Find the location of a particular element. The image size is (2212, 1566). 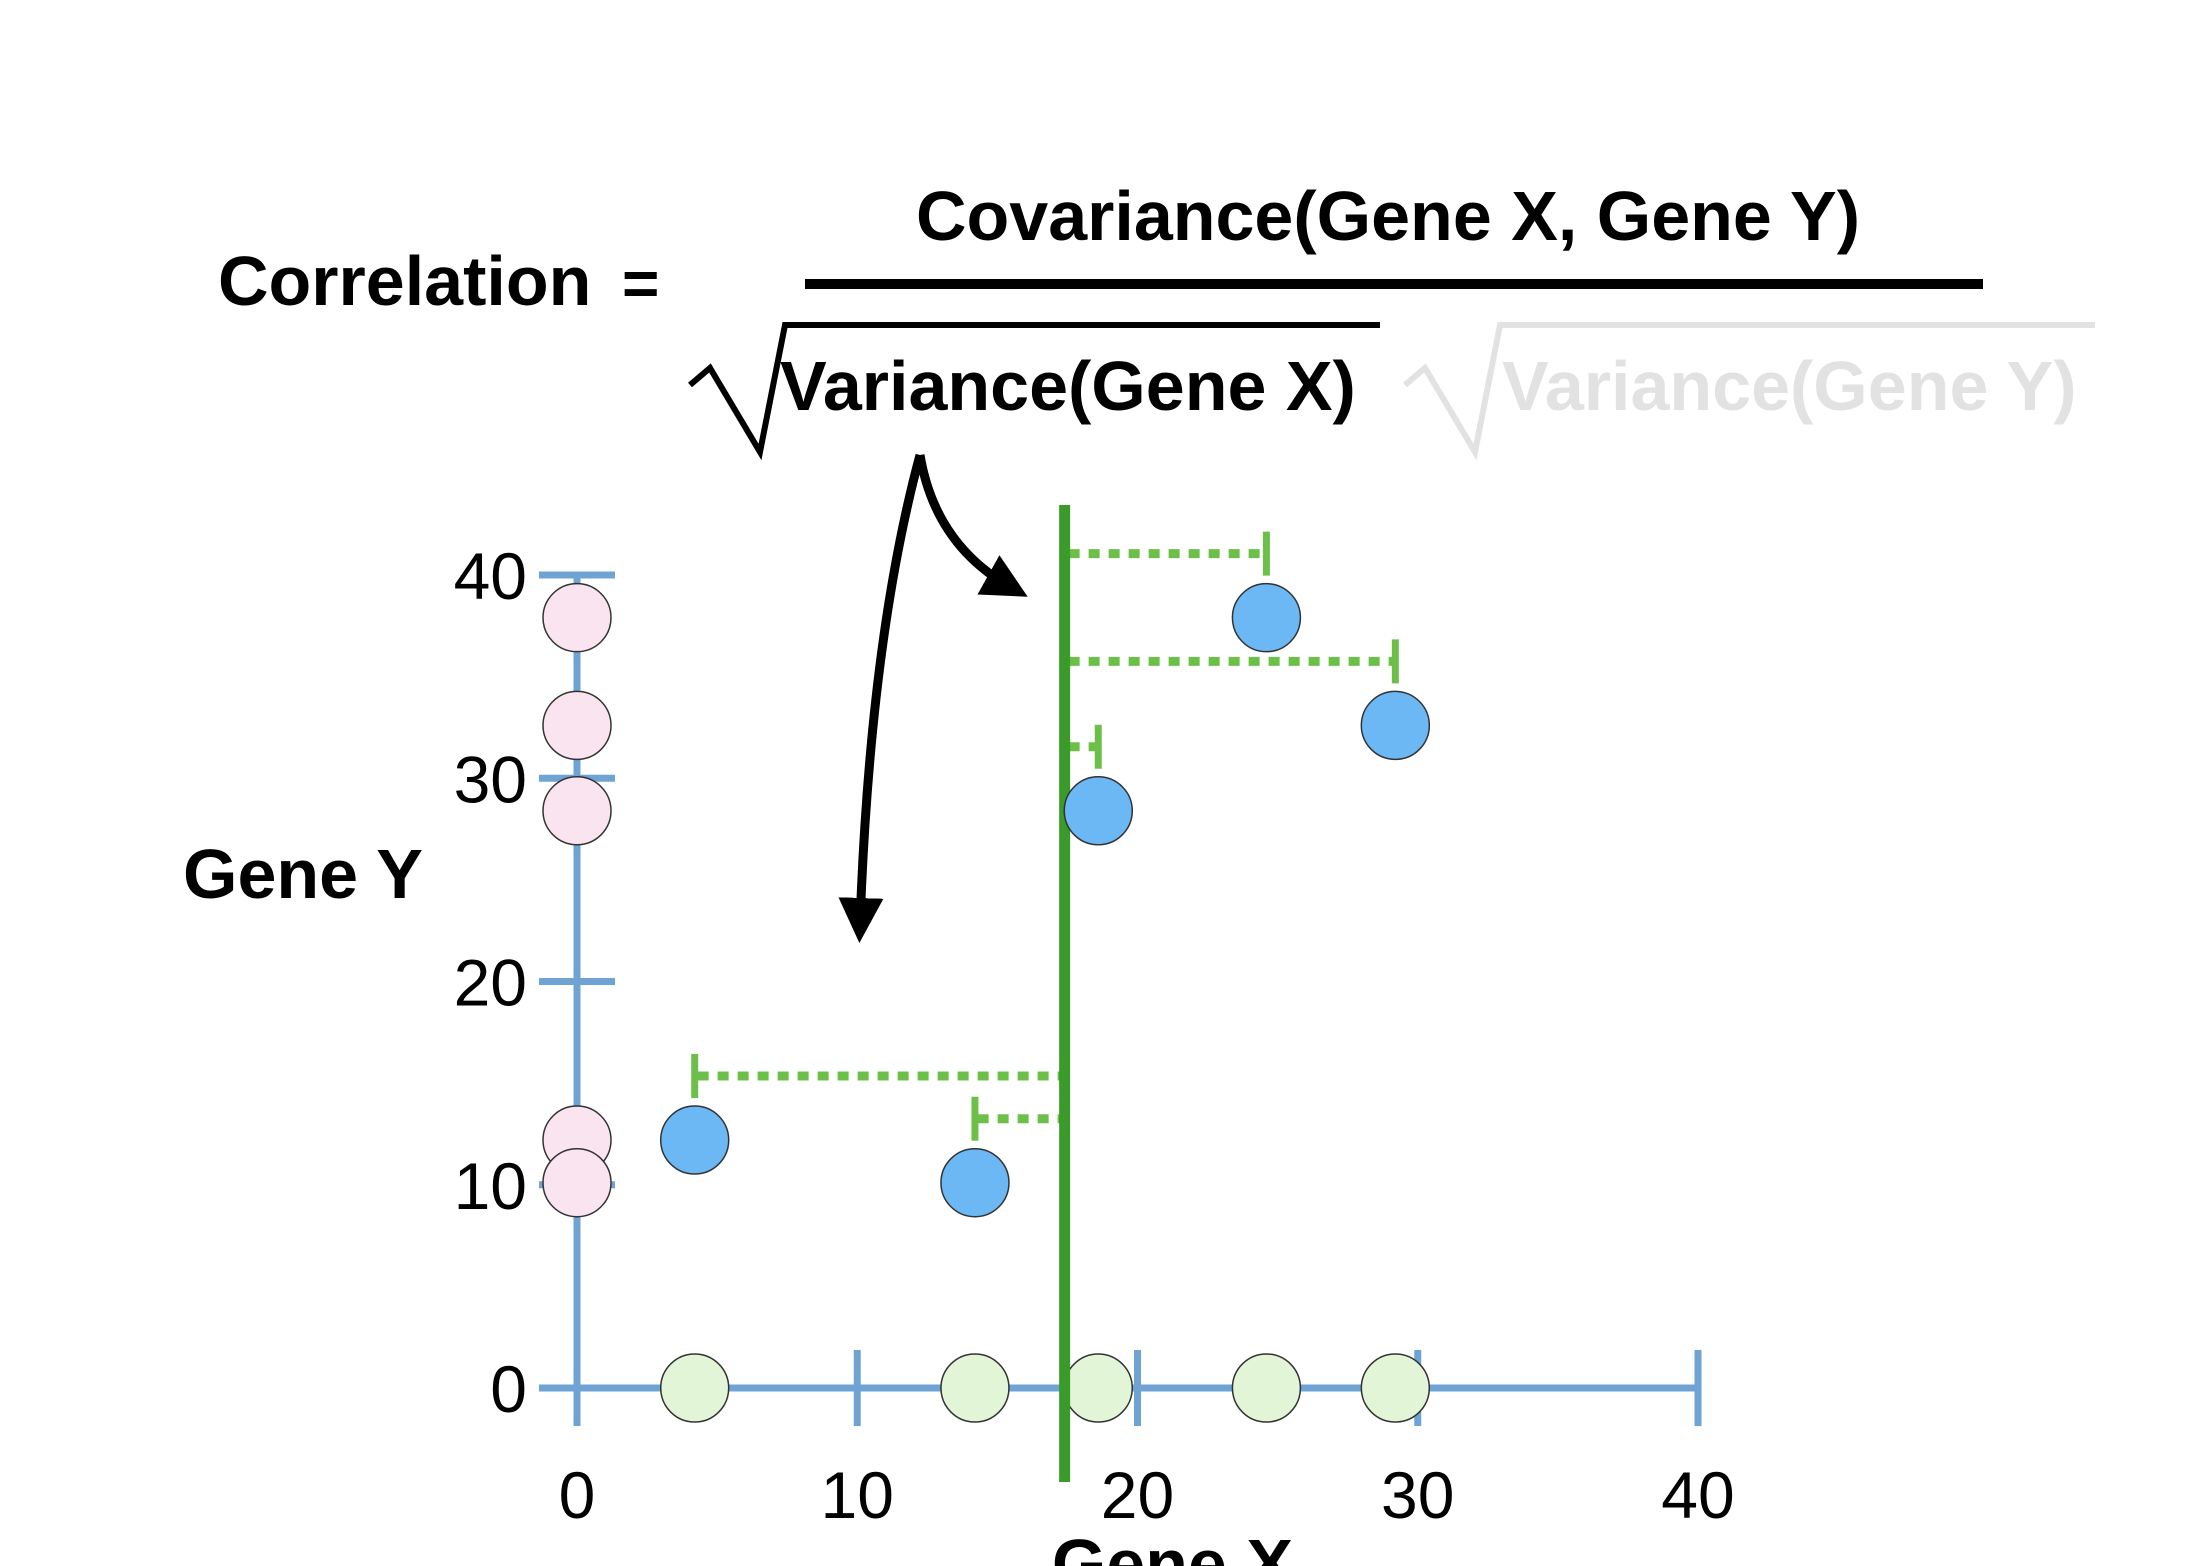

y-tick-label: 0 is located at coordinates (508, 1389).